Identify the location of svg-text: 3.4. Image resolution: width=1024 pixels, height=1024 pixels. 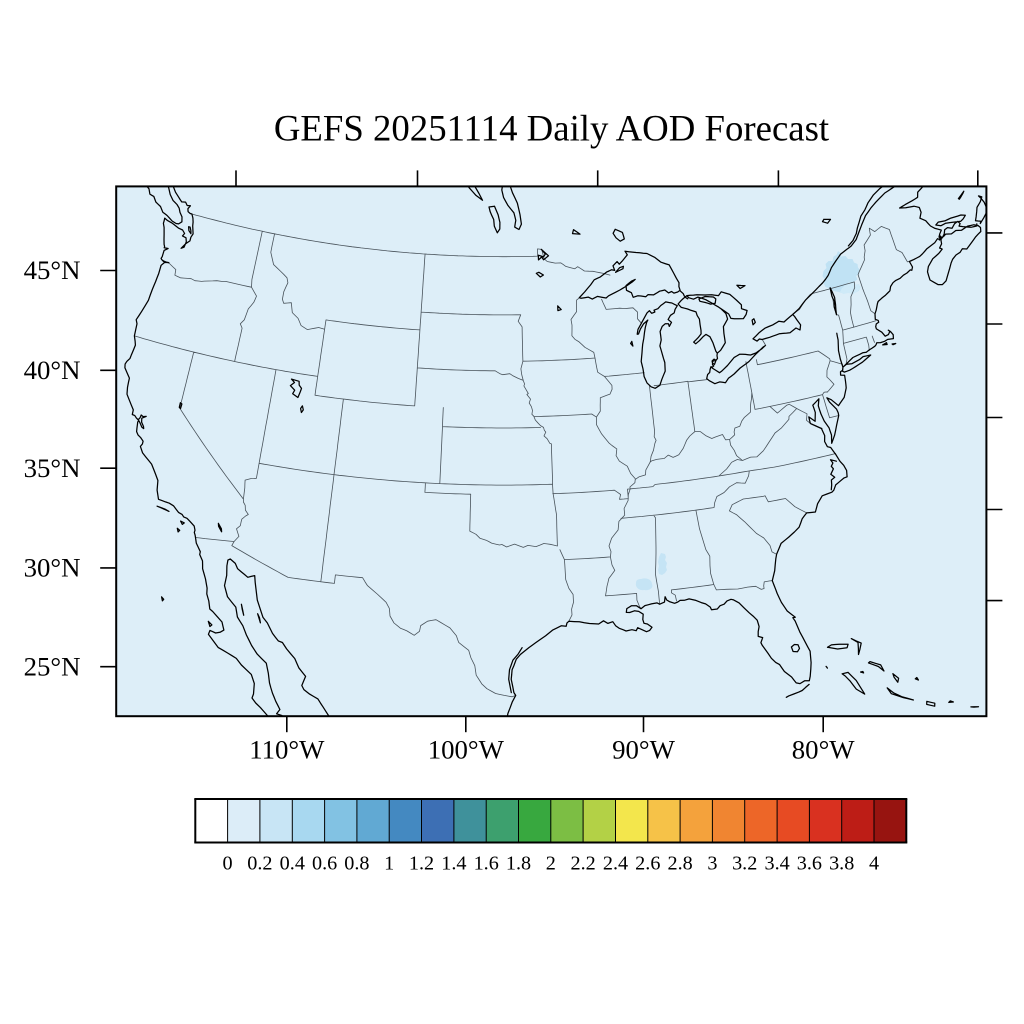
(776, 864).